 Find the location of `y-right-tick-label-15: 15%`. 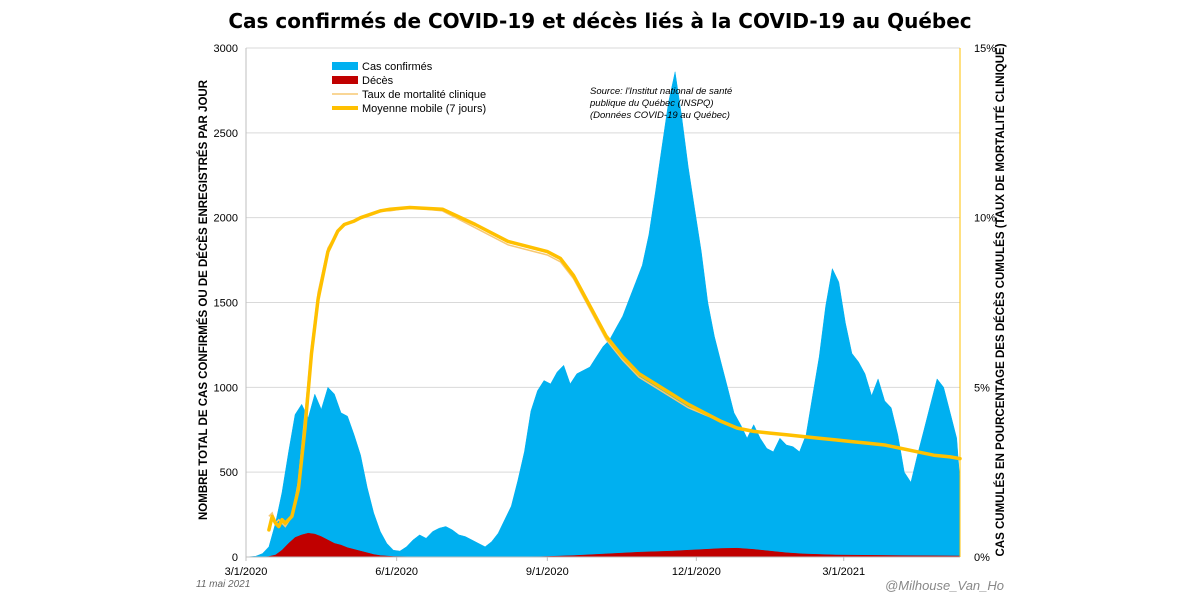

y-right-tick-label-15: 15% is located at coordinates (985, 49).